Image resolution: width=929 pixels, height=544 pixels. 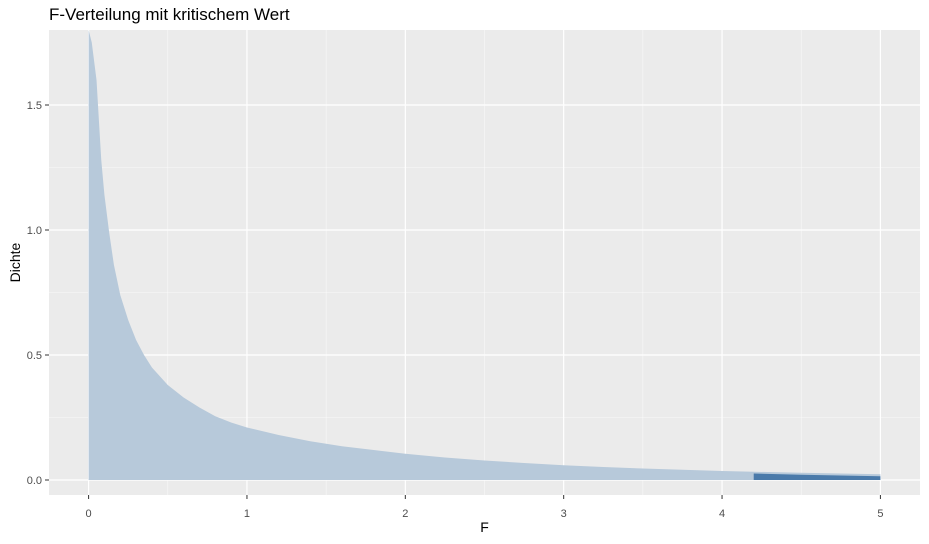 What do you see at coordinates (15, 262) in the screenshot?
I see `y-axis-title: Dichte` at bounding box center [15, 262].